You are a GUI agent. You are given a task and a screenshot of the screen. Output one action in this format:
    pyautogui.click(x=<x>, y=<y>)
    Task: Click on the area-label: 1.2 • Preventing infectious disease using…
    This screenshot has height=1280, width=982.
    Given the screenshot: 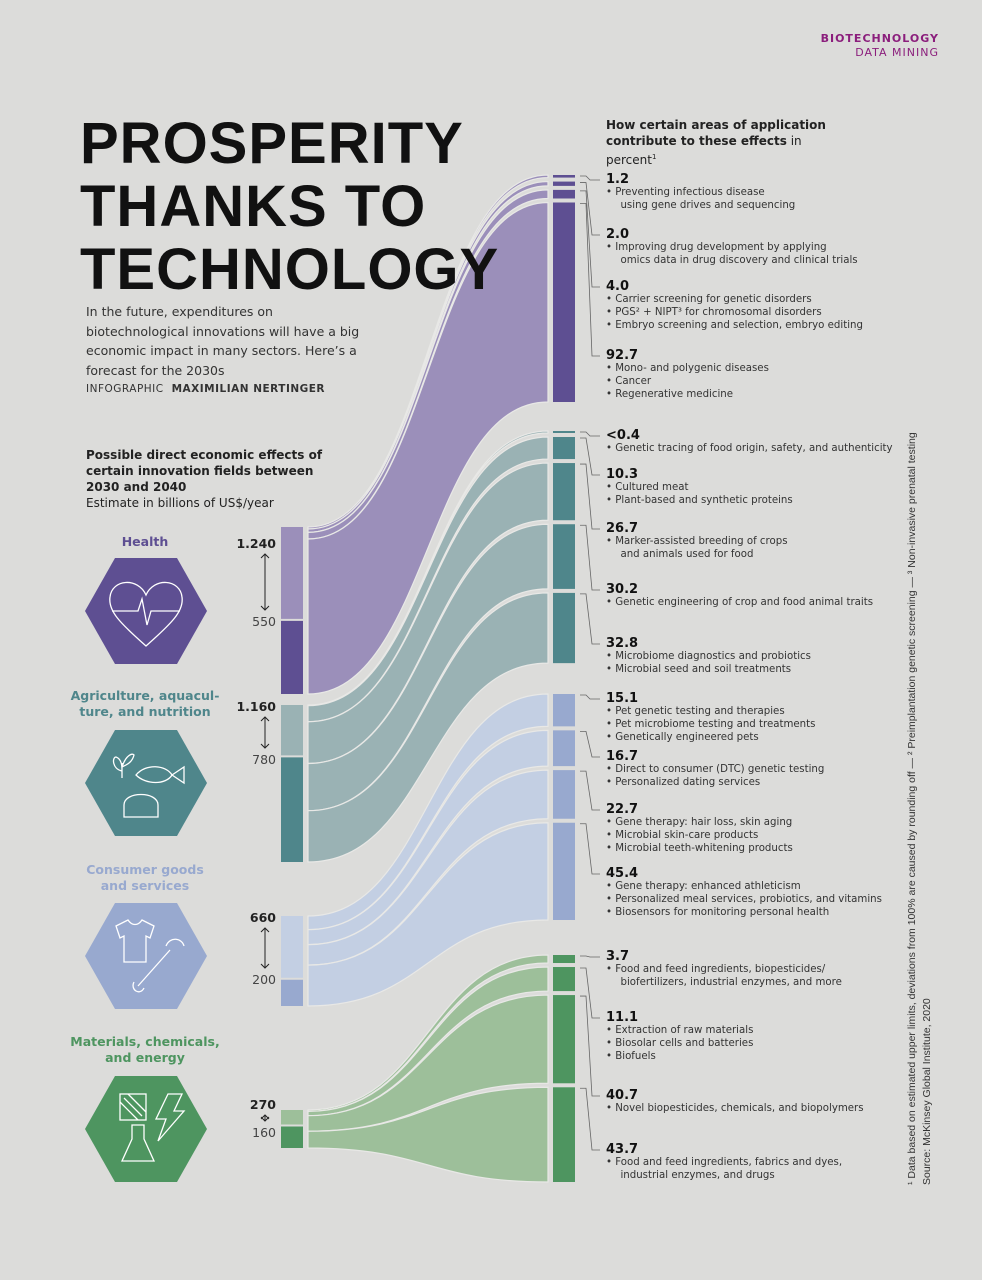 What is the action you would take?
    pyautogui.click(x=700, y=192)
    